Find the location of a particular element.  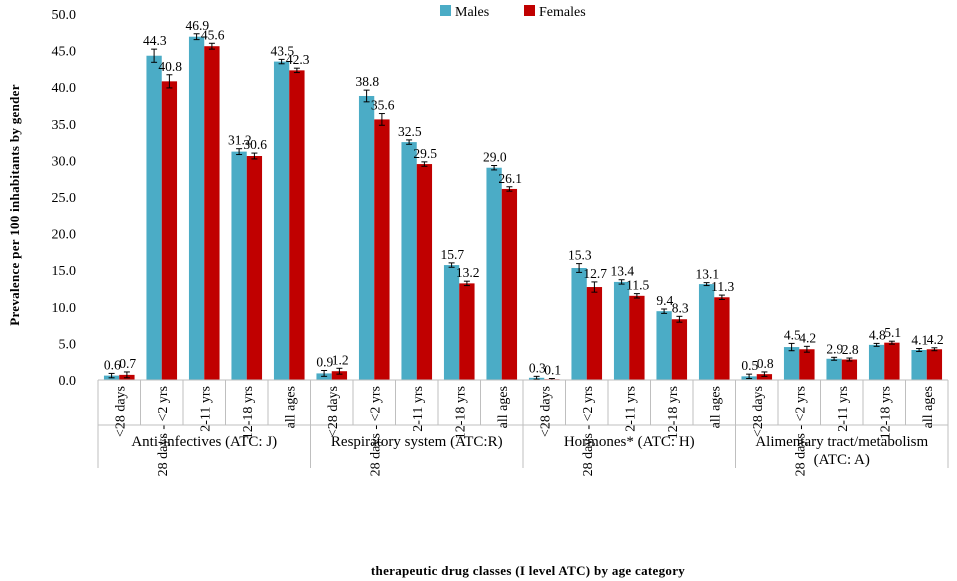

legend-label-males: Males is located at coordinates (472, 12).